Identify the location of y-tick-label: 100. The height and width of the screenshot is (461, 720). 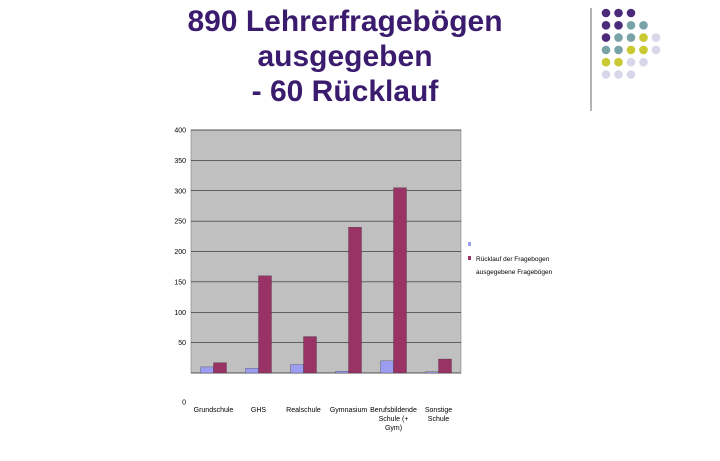
(180, 313).